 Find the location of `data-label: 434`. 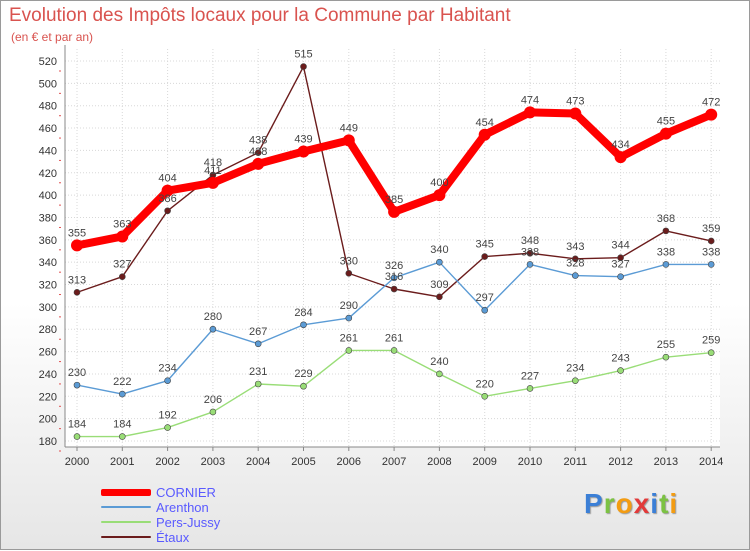

data-label: 434 is located at coordinates (620, 145).